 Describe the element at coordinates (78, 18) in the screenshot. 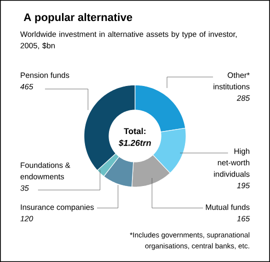

I see `chart-title: A popular alternative` at that location.